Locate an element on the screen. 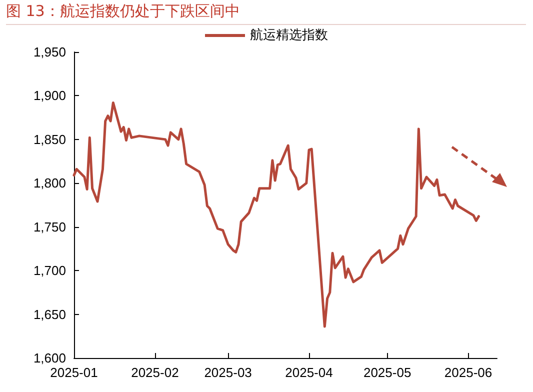  y-tick-label: 1,650 is located at coordinates (49, 314).